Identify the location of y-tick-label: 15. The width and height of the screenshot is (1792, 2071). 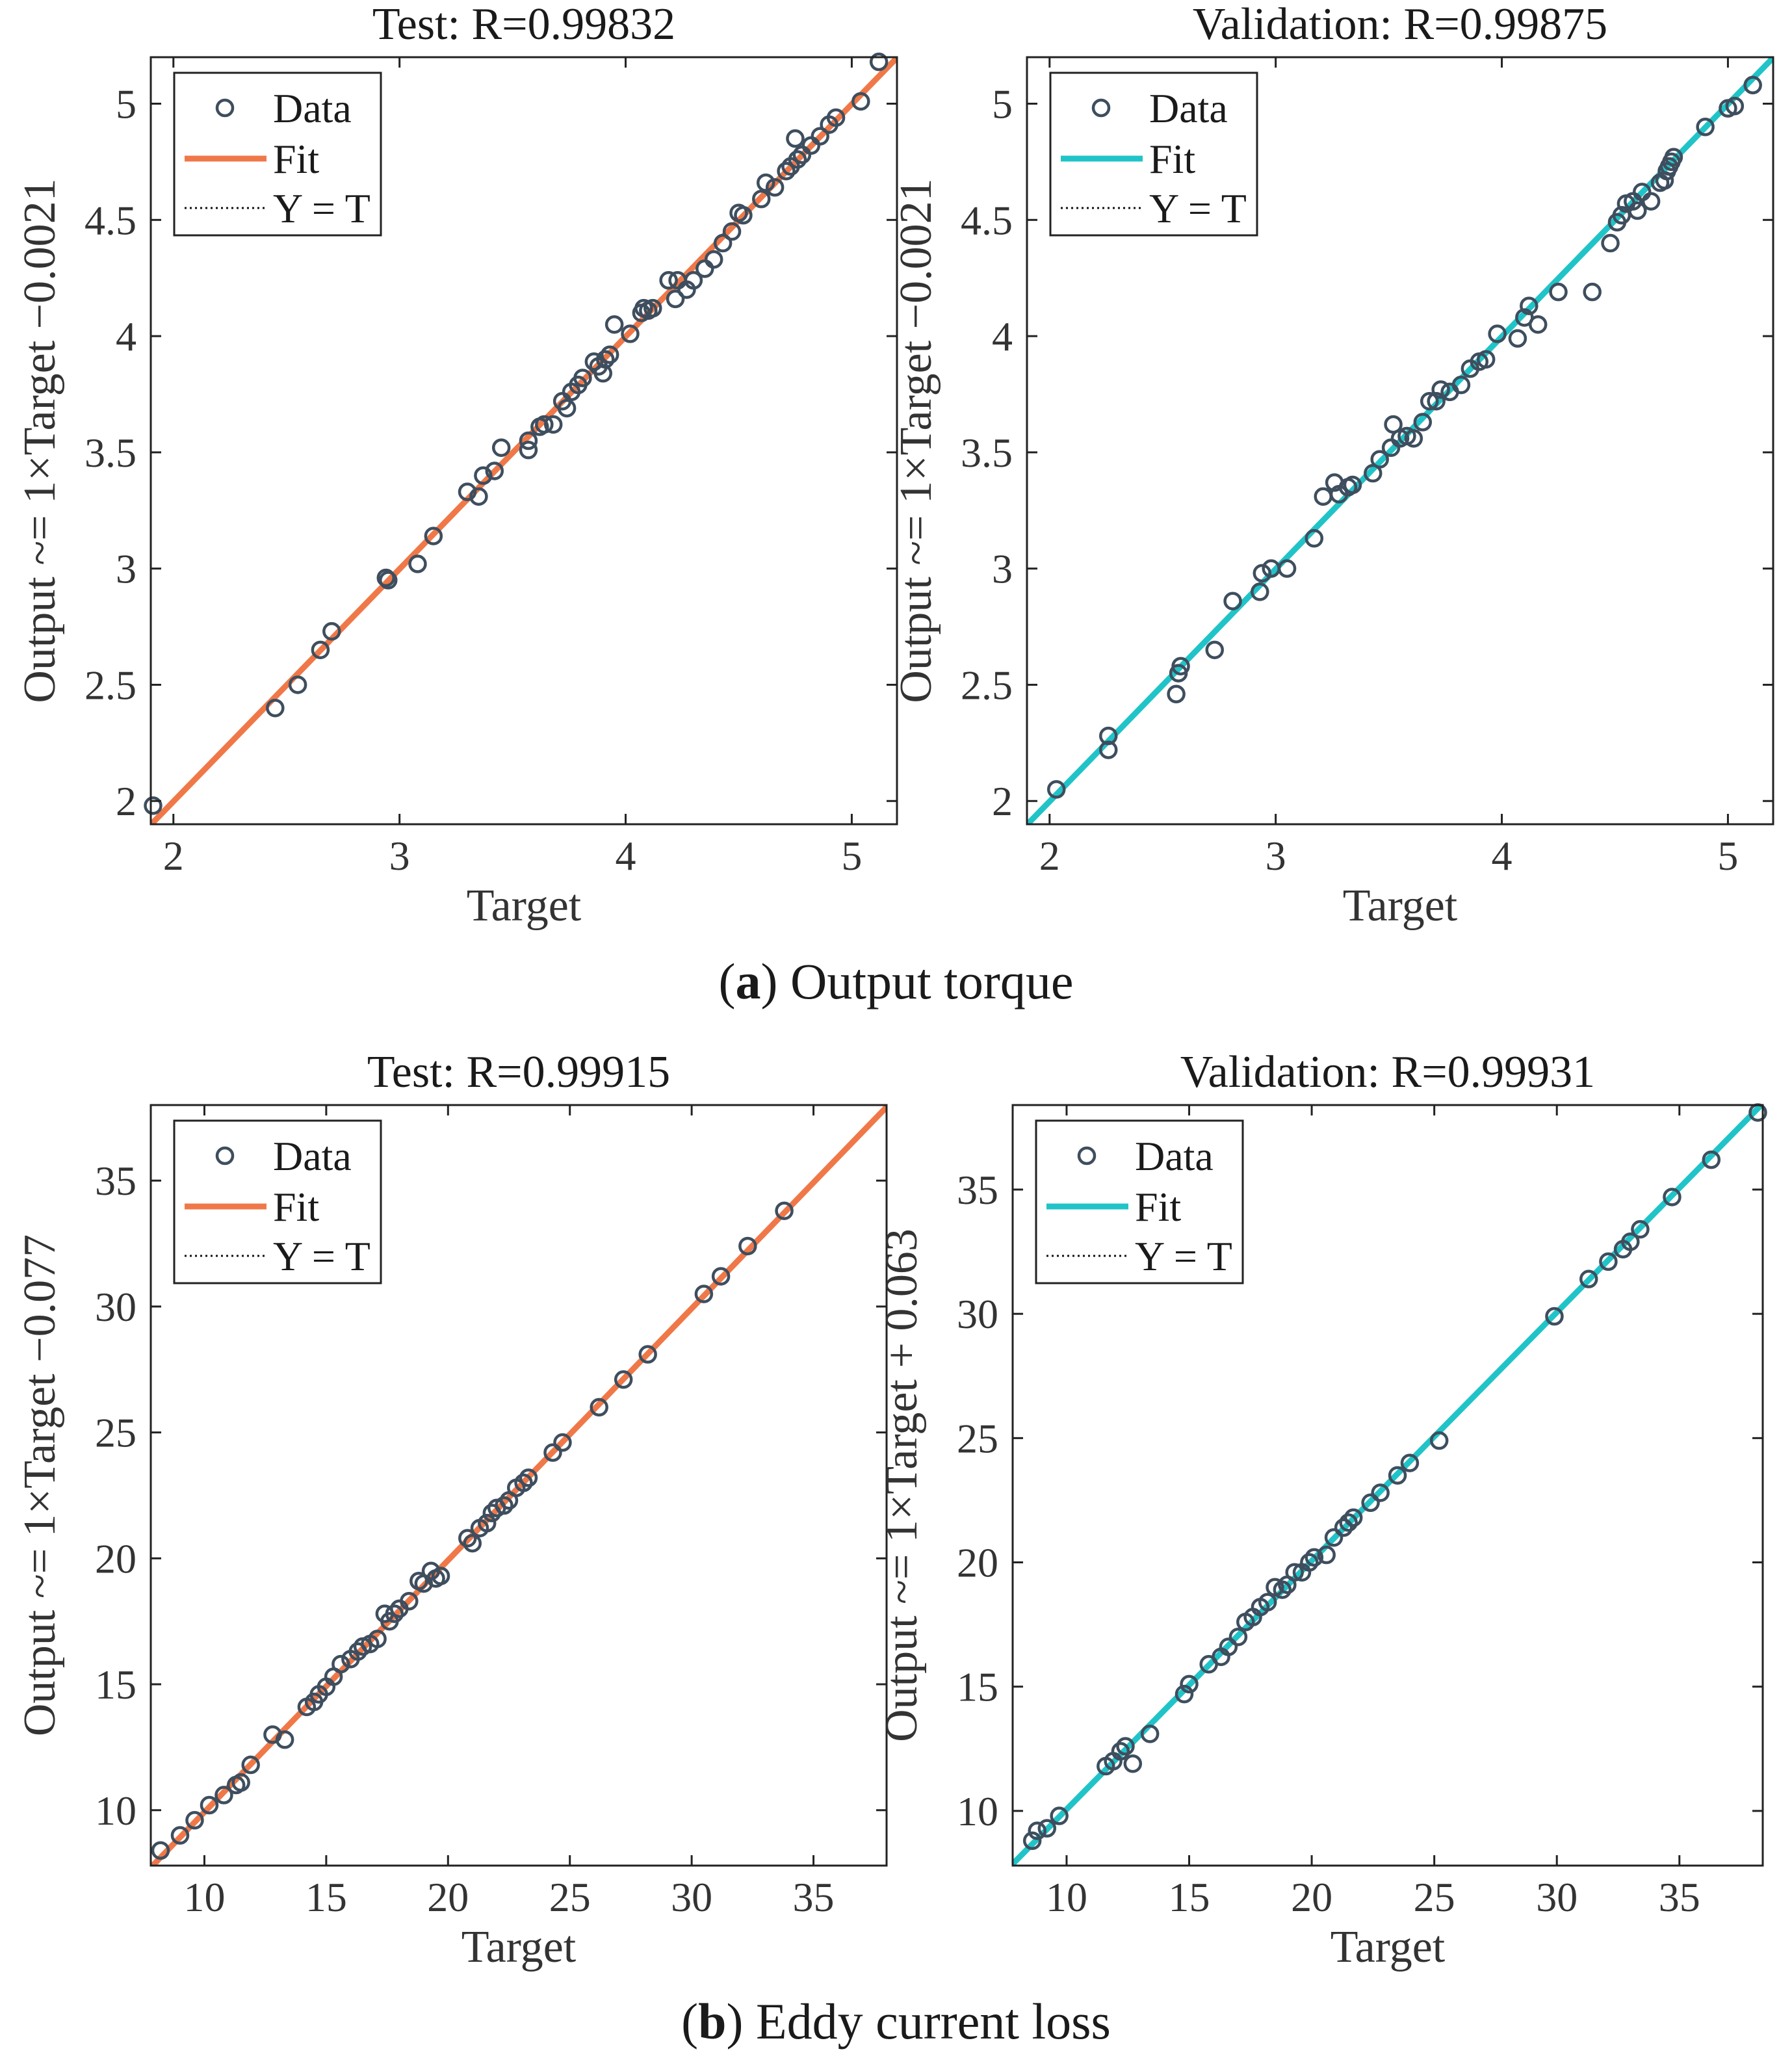
(116, 1684).